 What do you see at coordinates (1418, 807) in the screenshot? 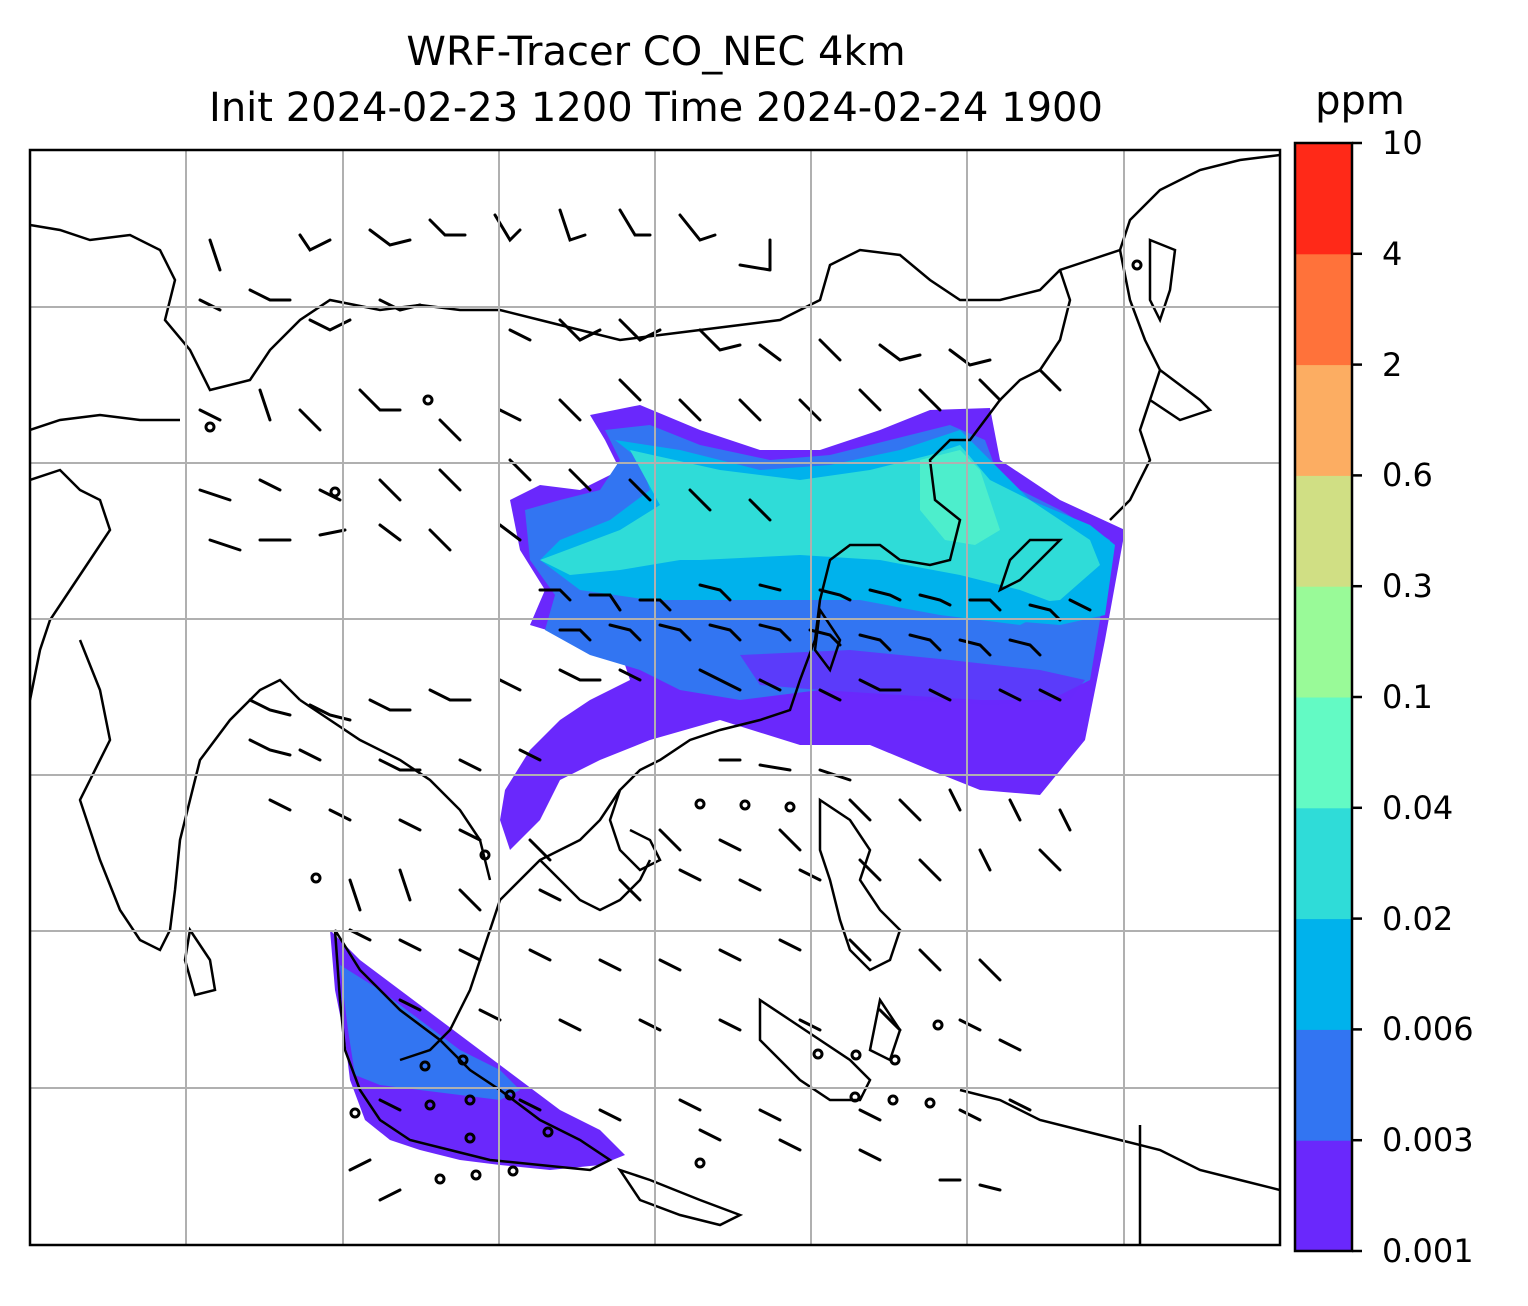
I see `colorbar-tick-label: 0.04` at bounding box center [1418, 807].